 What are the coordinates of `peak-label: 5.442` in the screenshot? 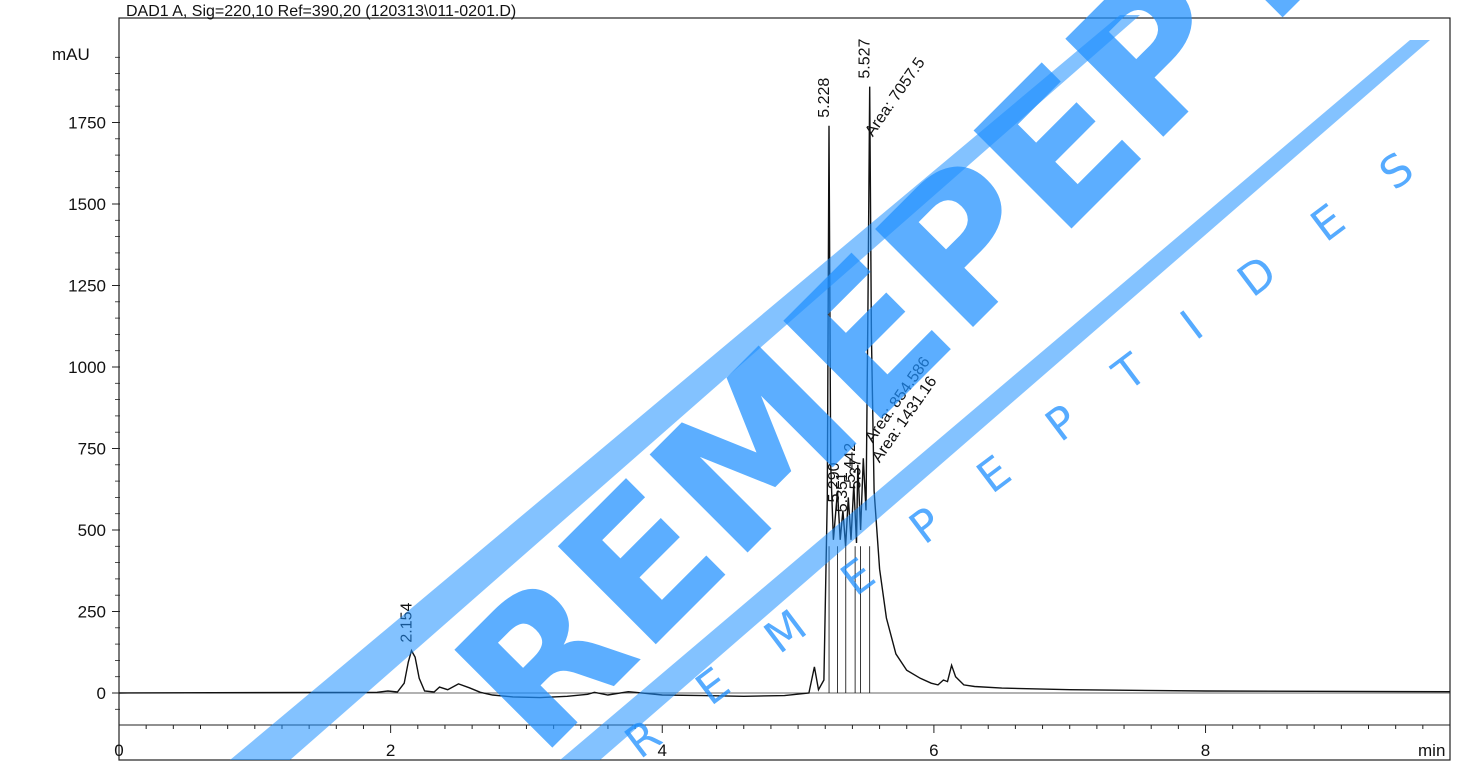 It's located at (850, 463).